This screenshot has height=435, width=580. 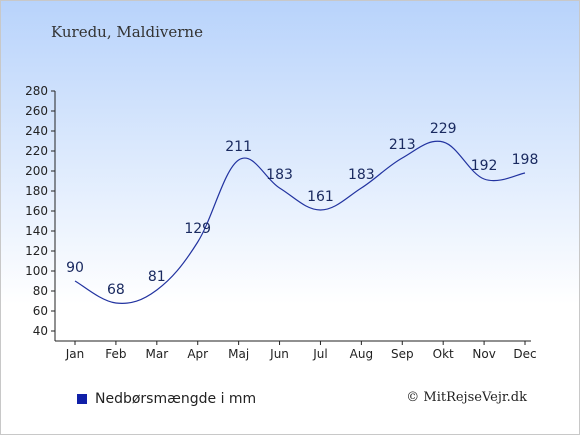 I want to click on y-tick-label: 100, so click(x=36, y=271).